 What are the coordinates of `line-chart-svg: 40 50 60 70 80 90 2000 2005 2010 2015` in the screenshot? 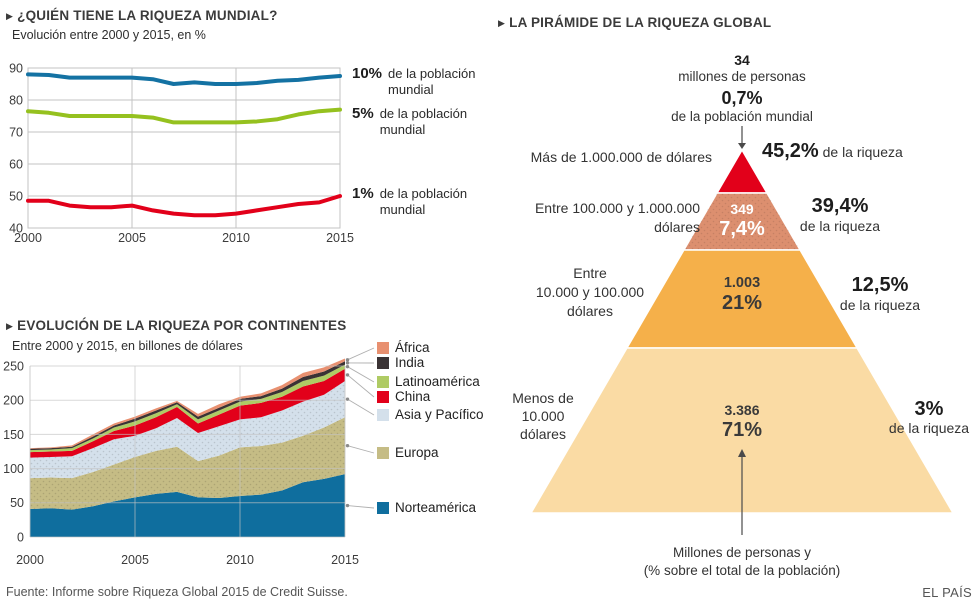 It's located at (181, 153).